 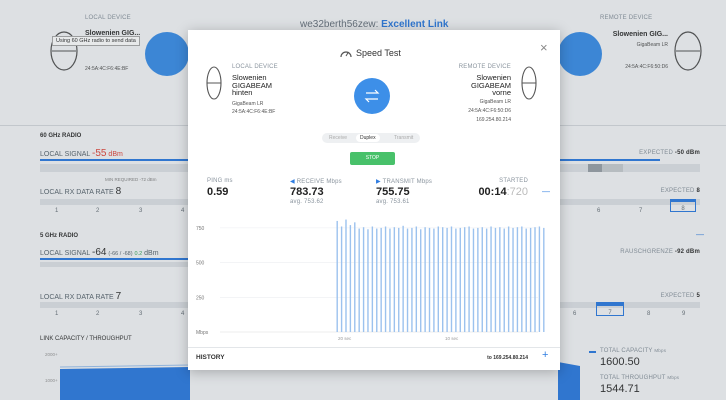 I want to click on modal-title: Speed Test, so click(x=378, y=53).